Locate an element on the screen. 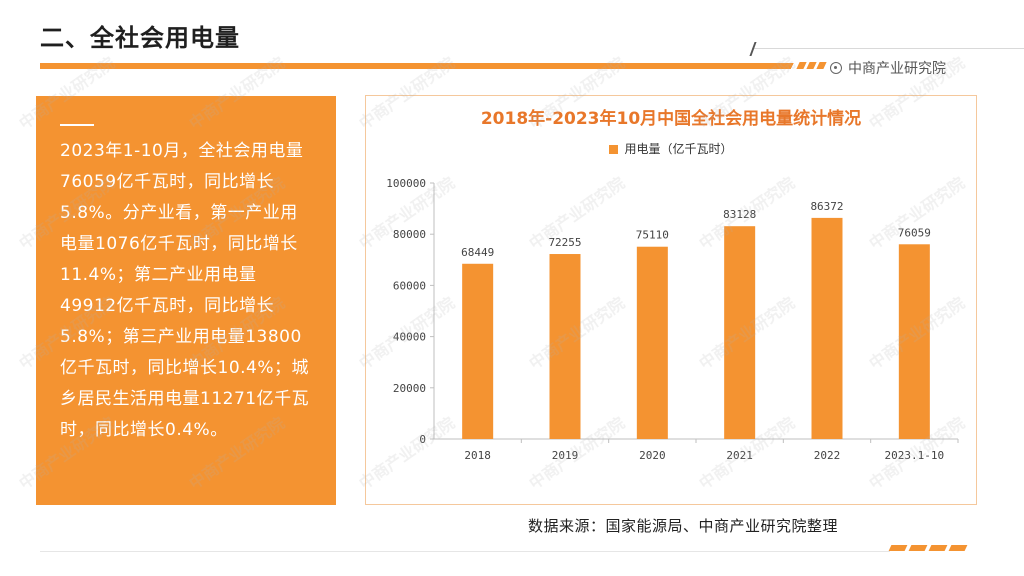 Image resolution: width=1024 pixels, height=576 pixels. x-tick-label: 2020 is located at coordinates (652, 455).